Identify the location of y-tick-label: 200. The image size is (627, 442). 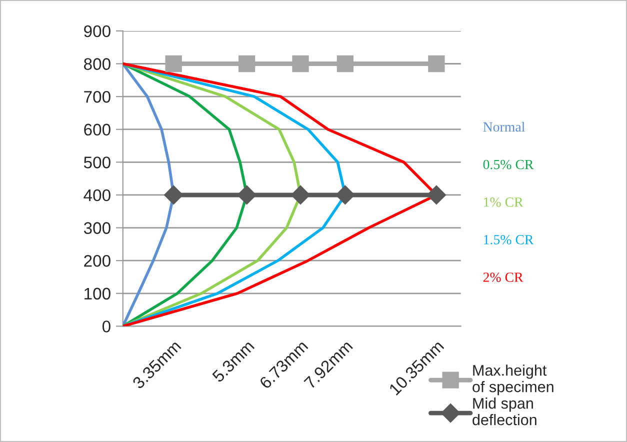
(97, 260).